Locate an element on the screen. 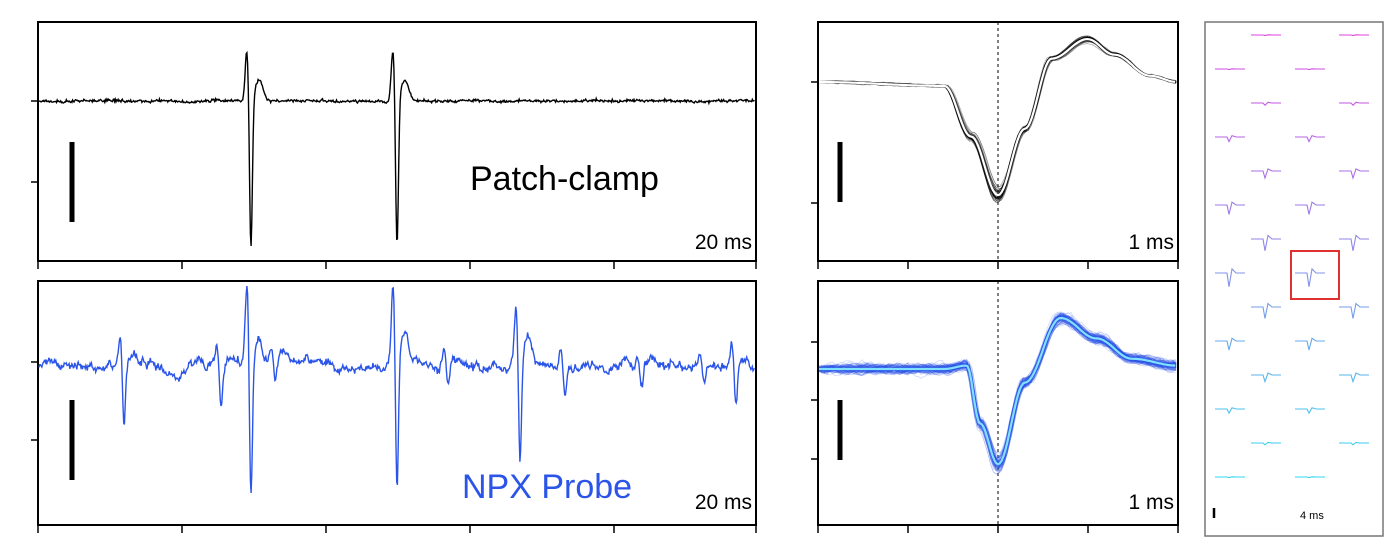 This screenshot has width=1394, height=552. patch-waveform-left-ticks is located at coordinates (814, 142).